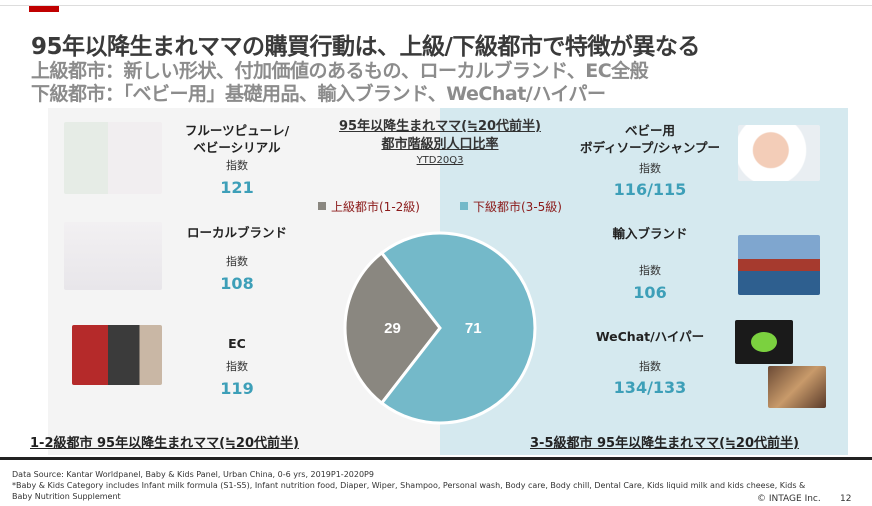  Describe the element at coordinates (797, 387) in the screenshot. I see `hypermarket-image` at that location.